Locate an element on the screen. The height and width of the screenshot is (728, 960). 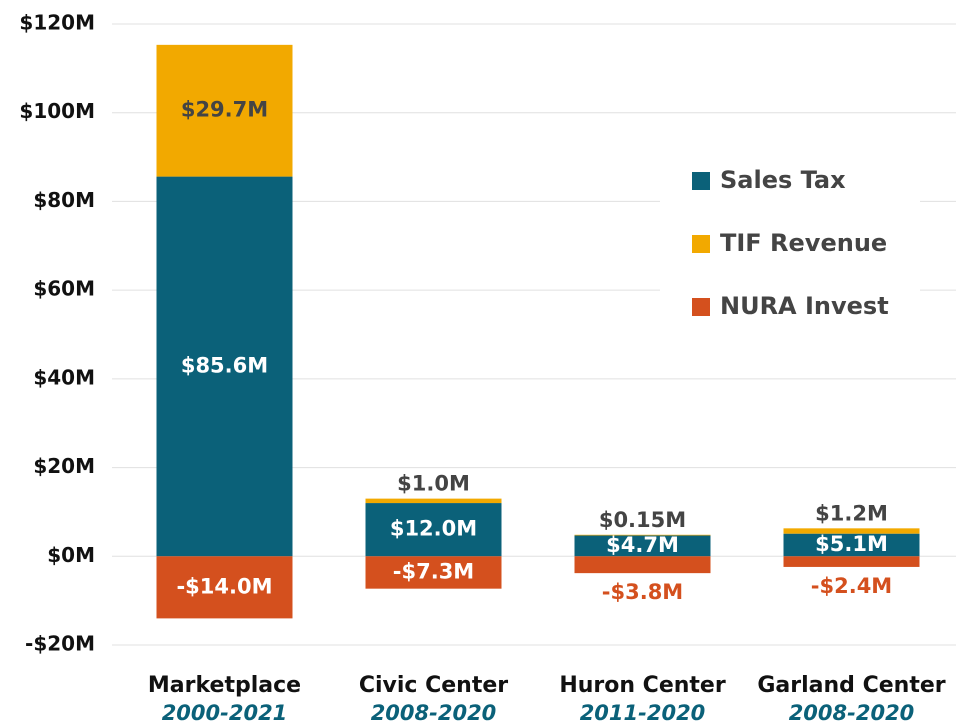
y-tick-label: $40M is located at coordinates (64, 377).